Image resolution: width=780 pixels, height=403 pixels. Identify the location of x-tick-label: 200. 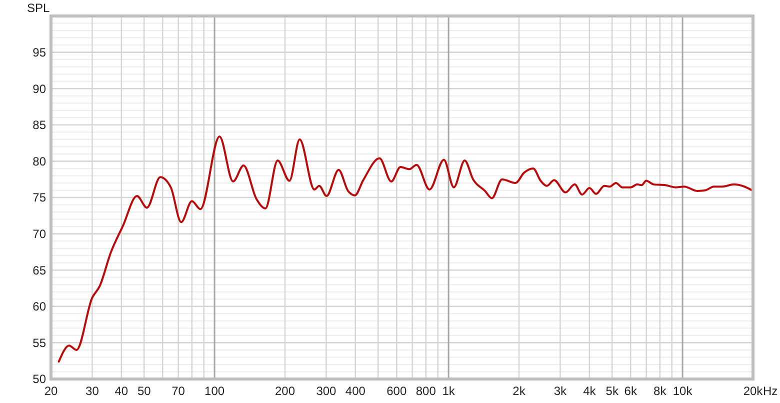
(285, 391).